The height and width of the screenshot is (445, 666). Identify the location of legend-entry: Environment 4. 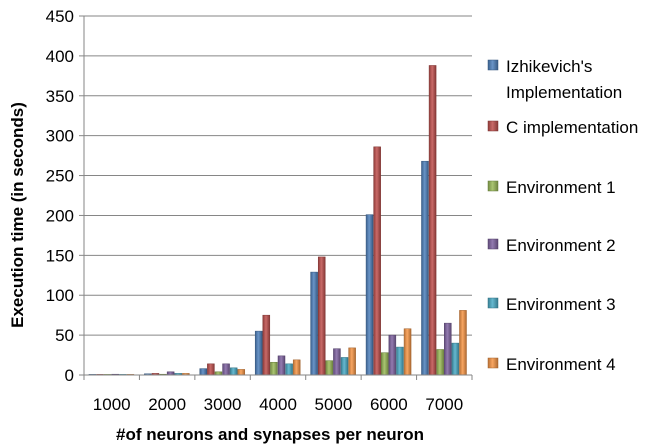
(551, 364).